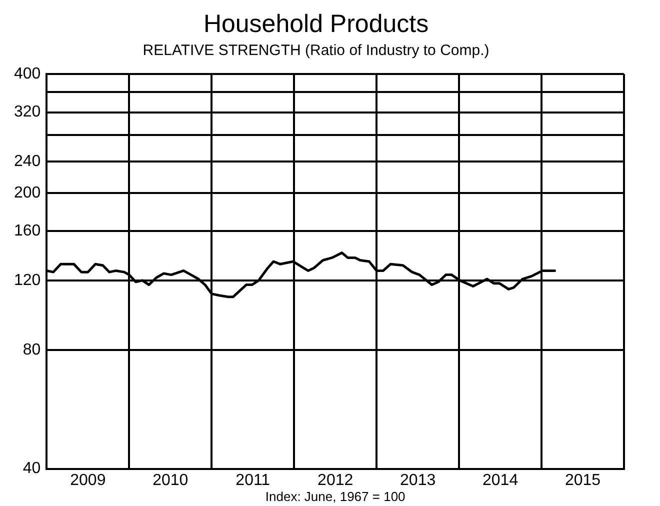 This screenshot has height=506, width=660. I want to click on chart-subtitle: RELATIVE STRENGTH (Ratio of Industry to Comp.), so click(316, 51).